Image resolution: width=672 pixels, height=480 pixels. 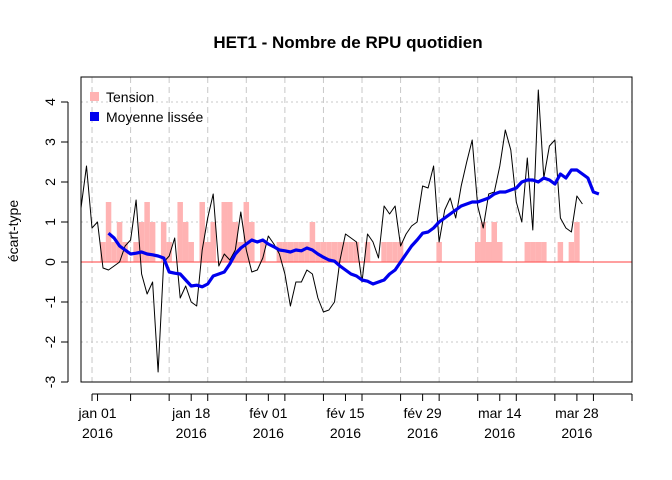 I want to click on y-tick-label: 0, so click(x=50, y=262).